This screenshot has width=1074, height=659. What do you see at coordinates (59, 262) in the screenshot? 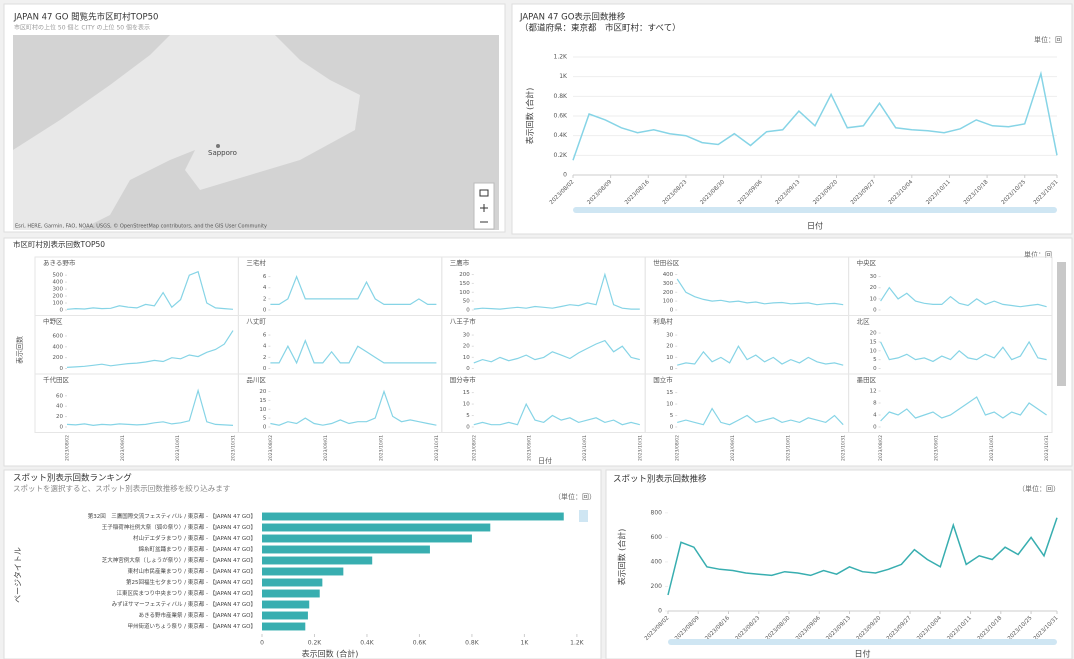
I see `panel-title: あきる野市` at bounding box center [59, 262].